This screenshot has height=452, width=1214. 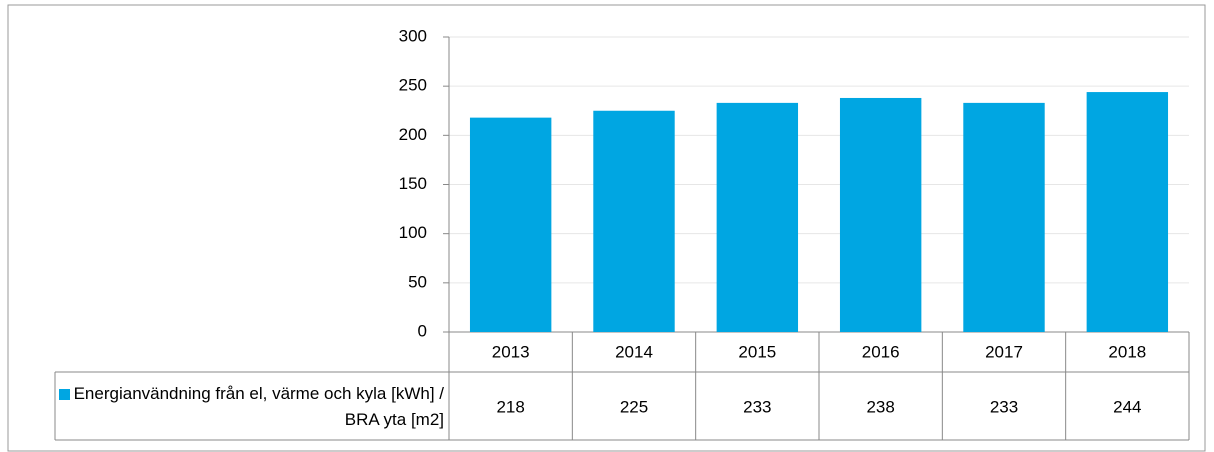 What do you see at coordinates (413, 183) in the screenshot?
I see `y-tick-label: 150` at bounding box center [413, 183].